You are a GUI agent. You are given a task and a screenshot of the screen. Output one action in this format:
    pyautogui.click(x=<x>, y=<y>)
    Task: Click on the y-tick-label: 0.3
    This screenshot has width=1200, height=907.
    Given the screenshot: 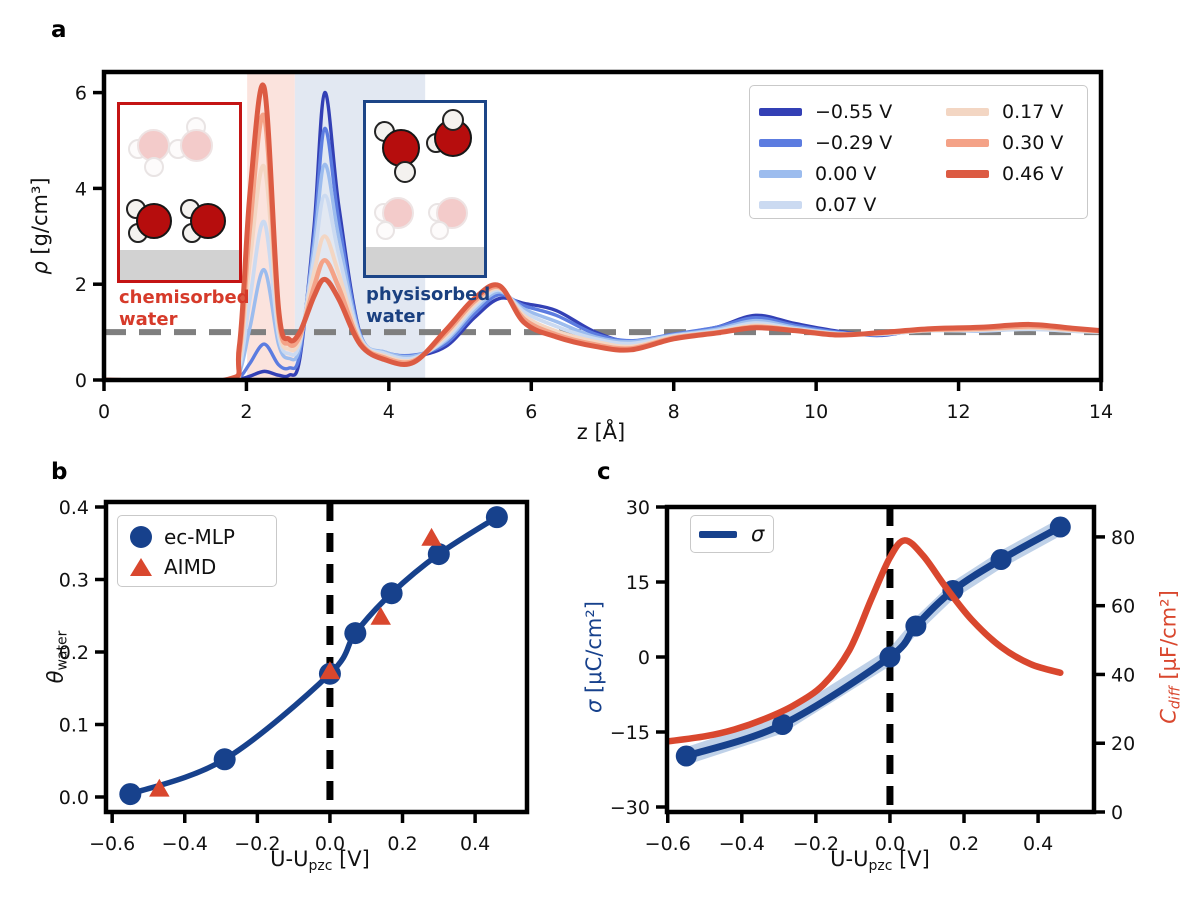 What is the action you would take?
    pyautogui.click(x=74, y=581)
    